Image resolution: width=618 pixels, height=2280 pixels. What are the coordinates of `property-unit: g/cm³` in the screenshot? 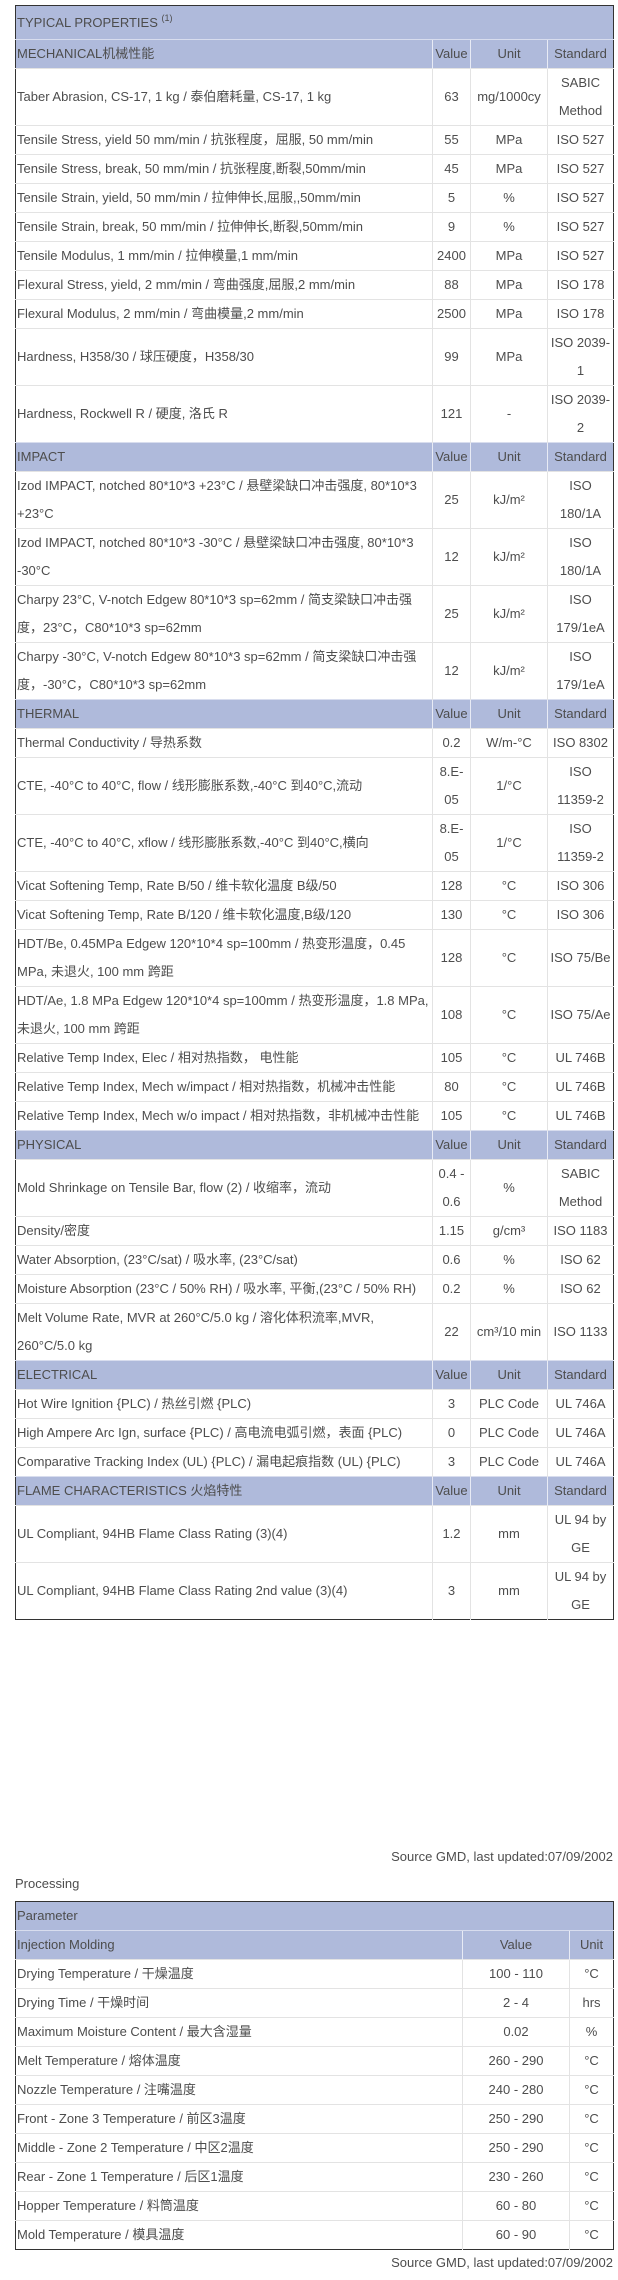 It's located at (509, 1231).